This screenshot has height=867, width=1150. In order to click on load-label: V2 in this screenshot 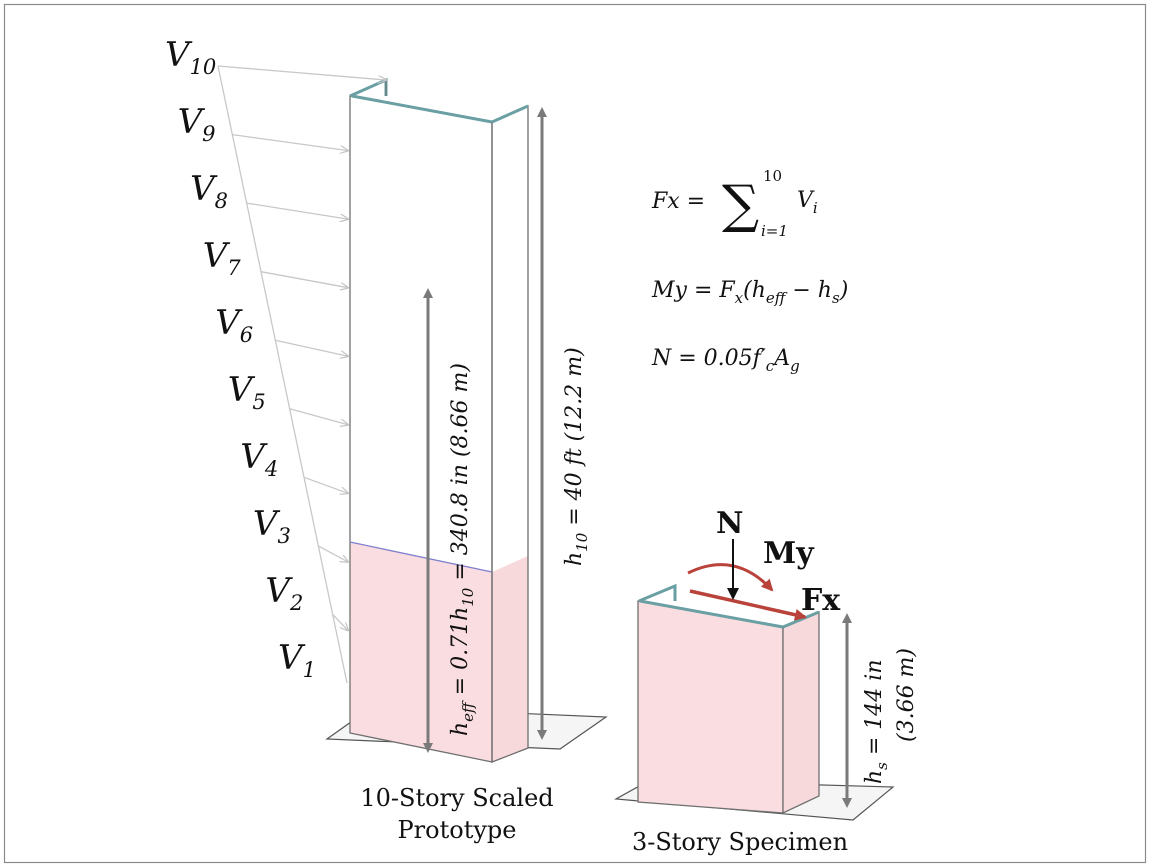, I will do `click(284, 593)`.